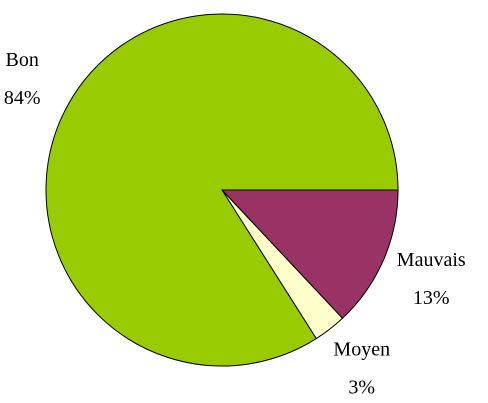 The image size is (488, 403). Describe the element at coordinates (361, 350) in the screenshot. I see `slice-label: Moyen` at that location.